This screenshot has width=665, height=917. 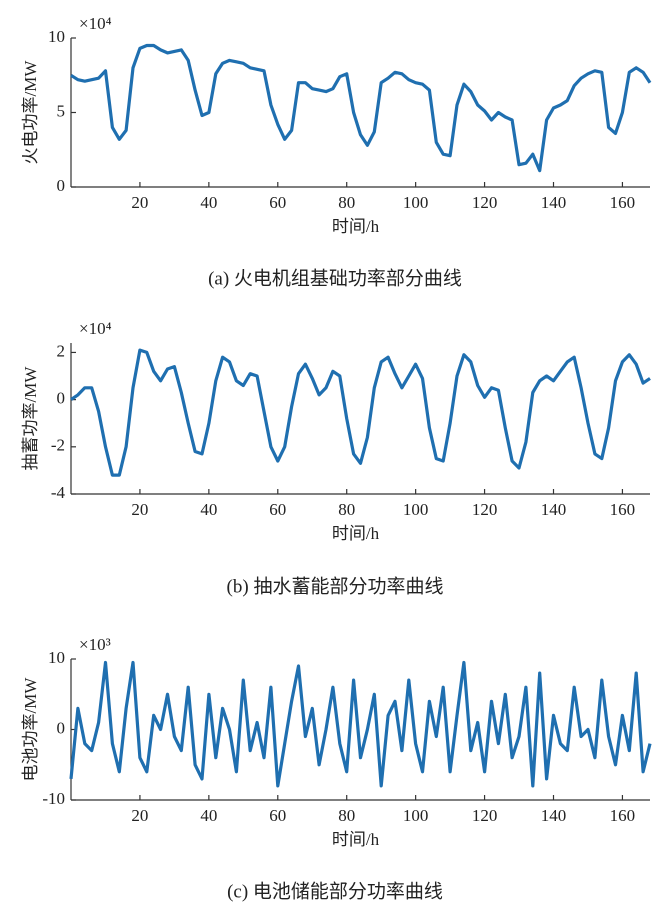 I want to click on y-tick-label: -10, so click(x=53, y=798).